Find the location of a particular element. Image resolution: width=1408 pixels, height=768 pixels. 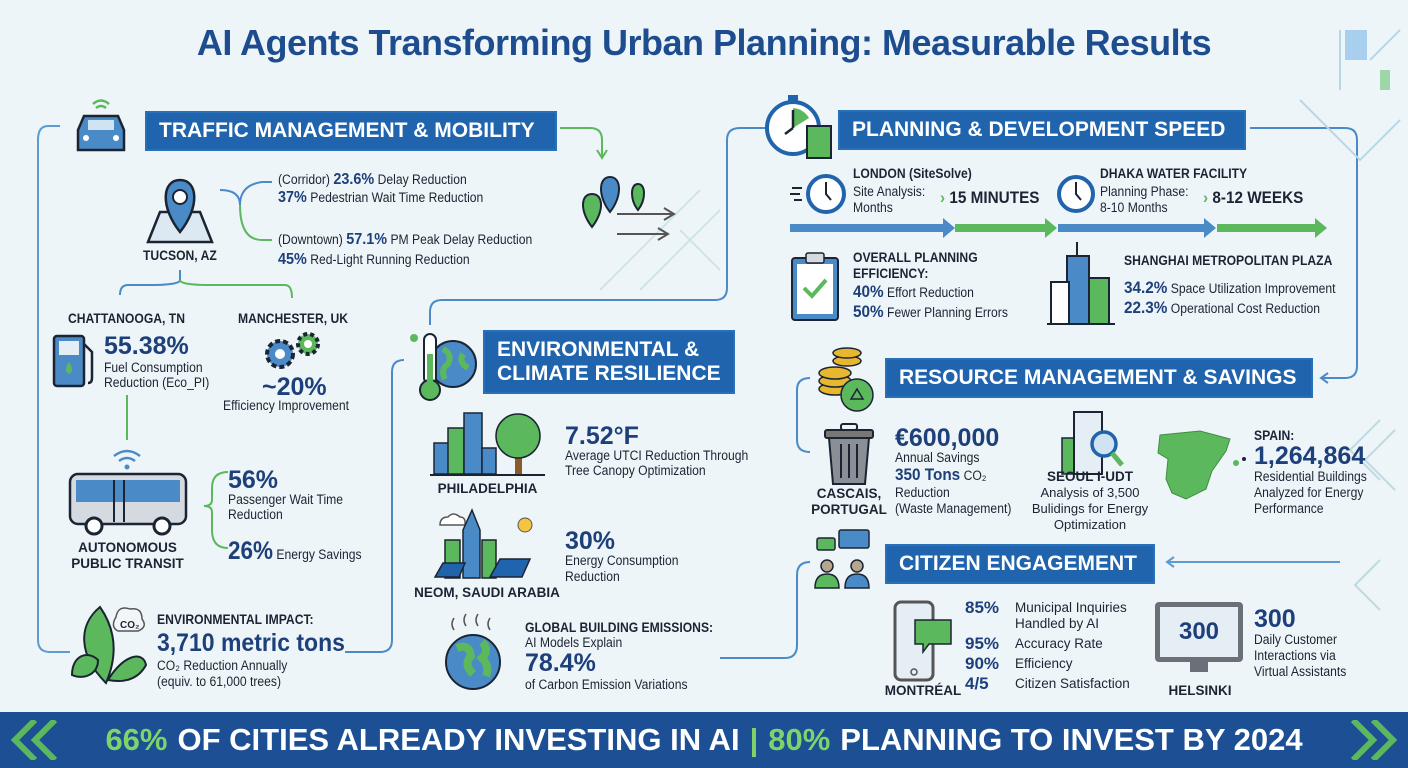

chattanooga-text-2: Reduction (Eco_PI) is located at coordinates (157, 382).